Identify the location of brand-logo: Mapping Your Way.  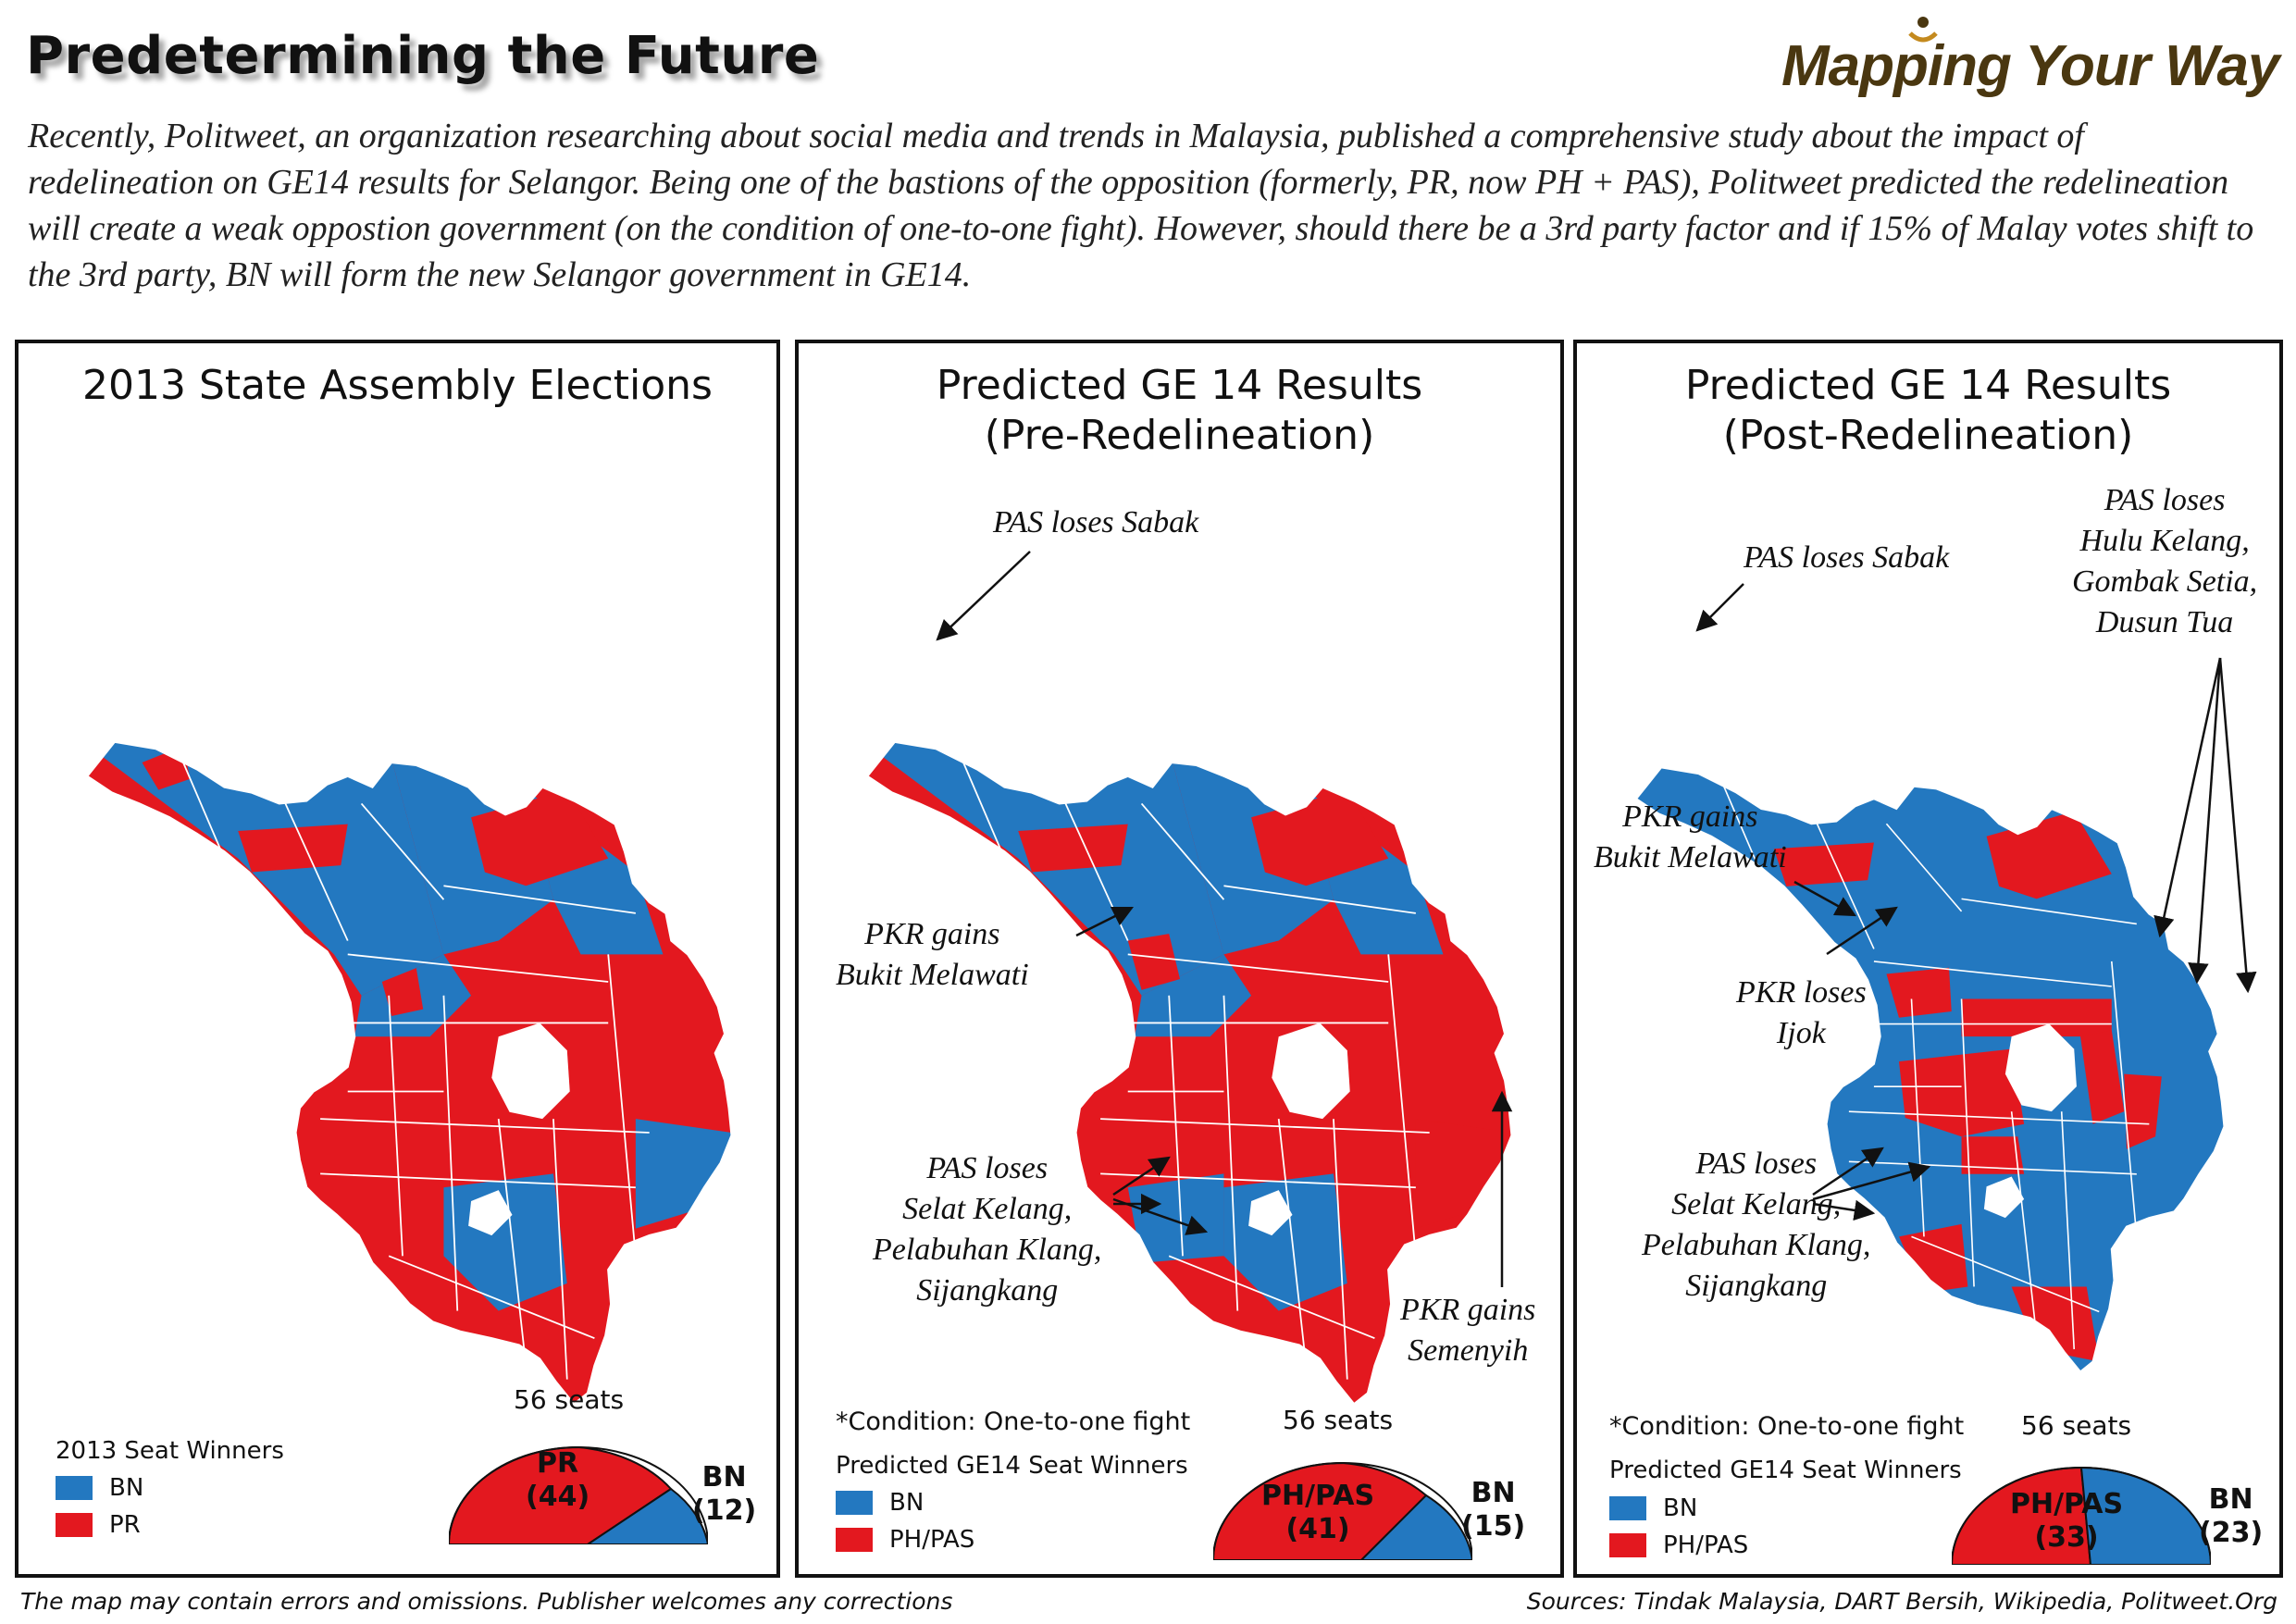
(2030, 66).